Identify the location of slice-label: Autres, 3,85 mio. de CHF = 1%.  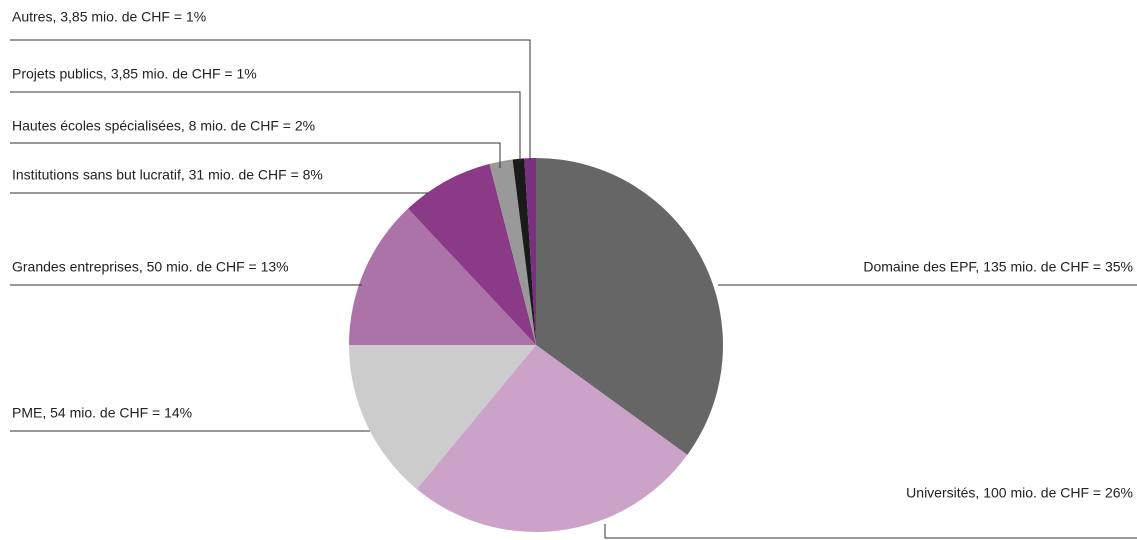
(109, 17).